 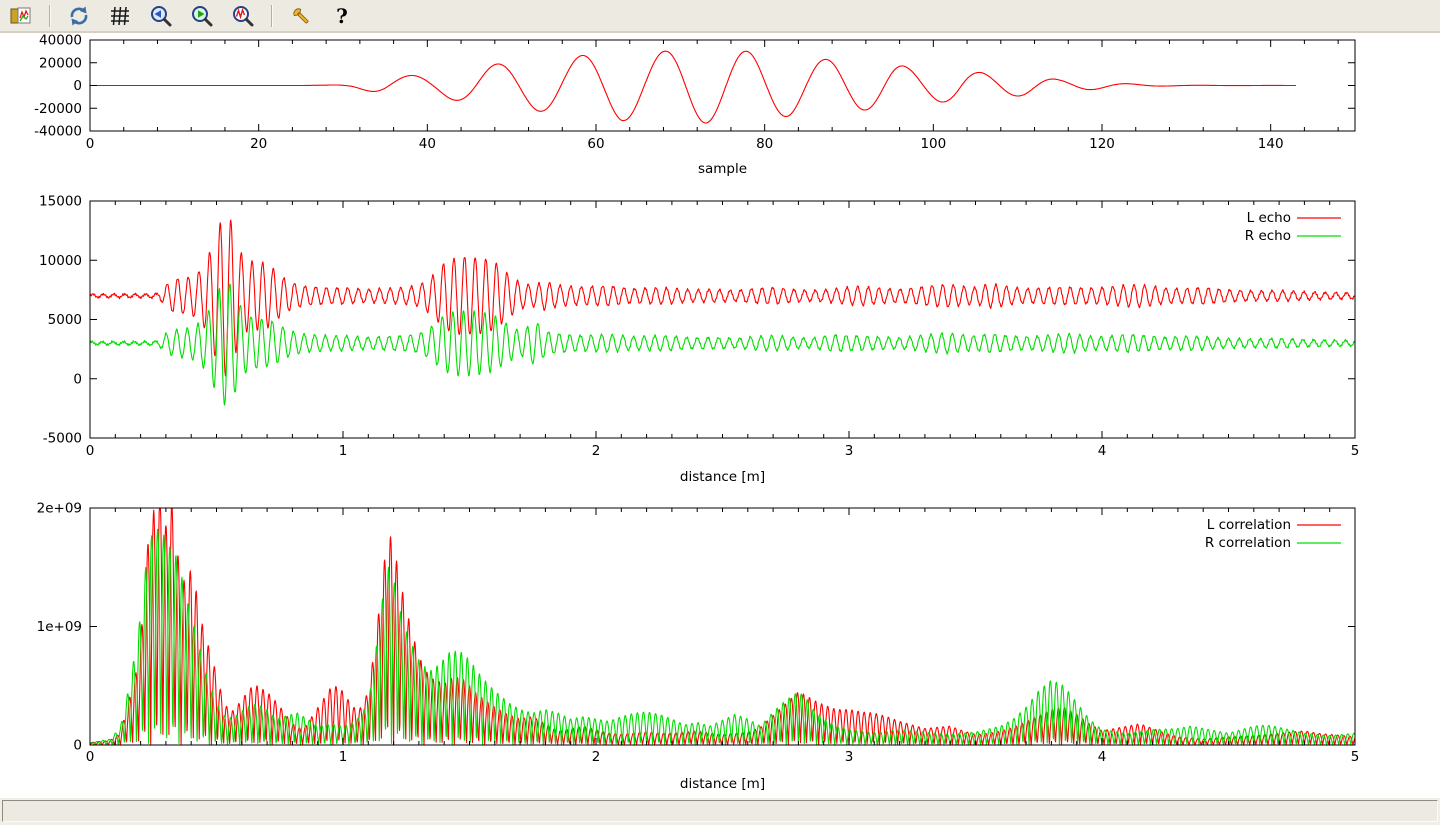 I want to click on statusbar-field, so click(x=720, y=811).